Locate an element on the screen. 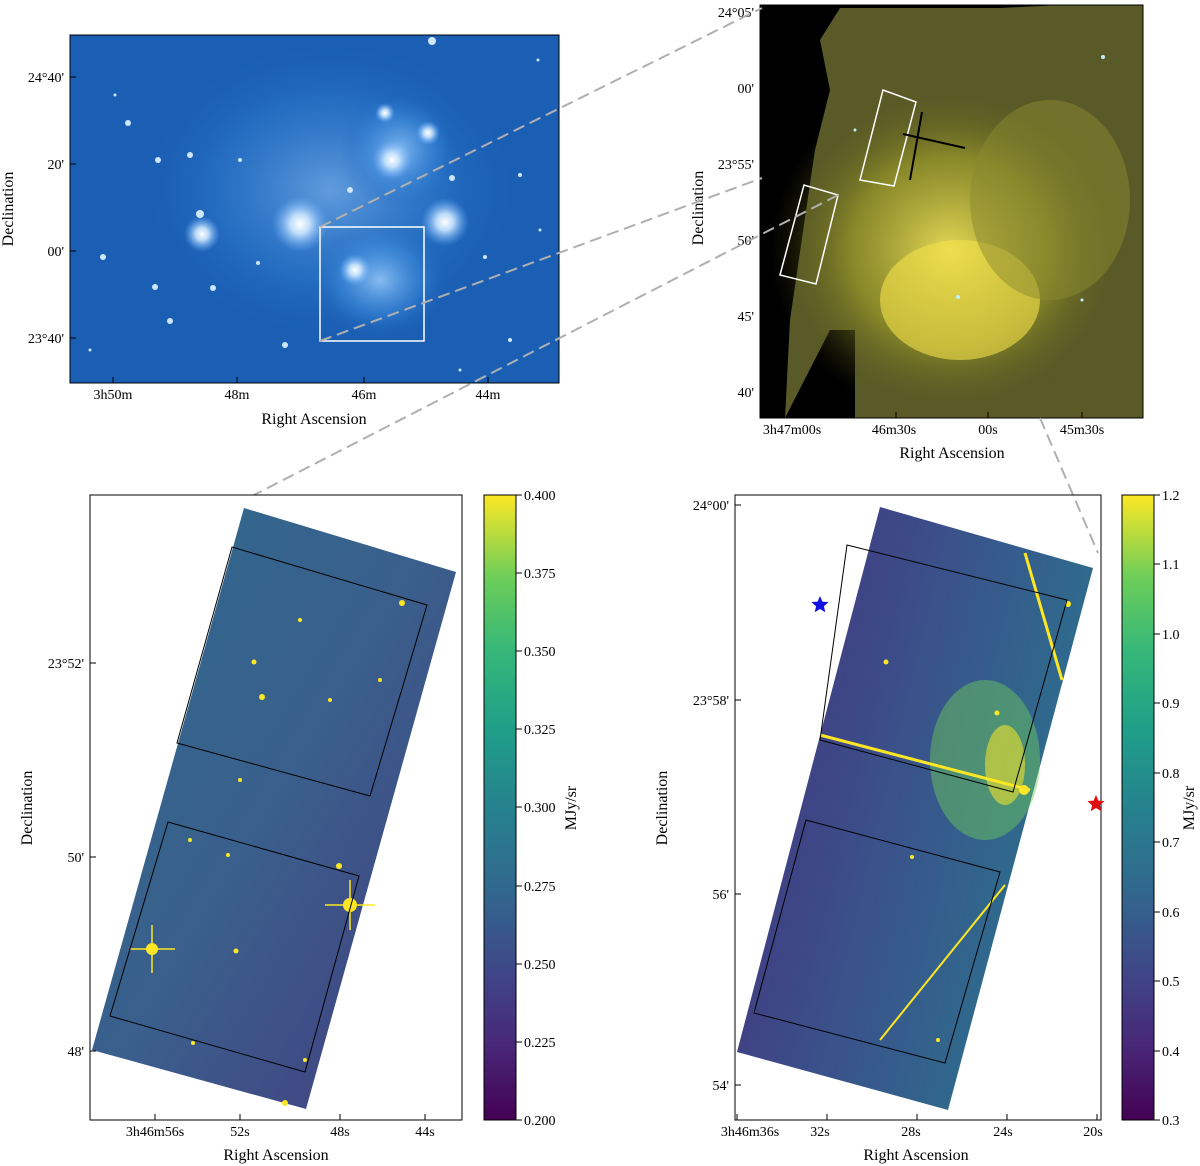  br-xtick-3: 24s is located at coordinates (1002, 1132).